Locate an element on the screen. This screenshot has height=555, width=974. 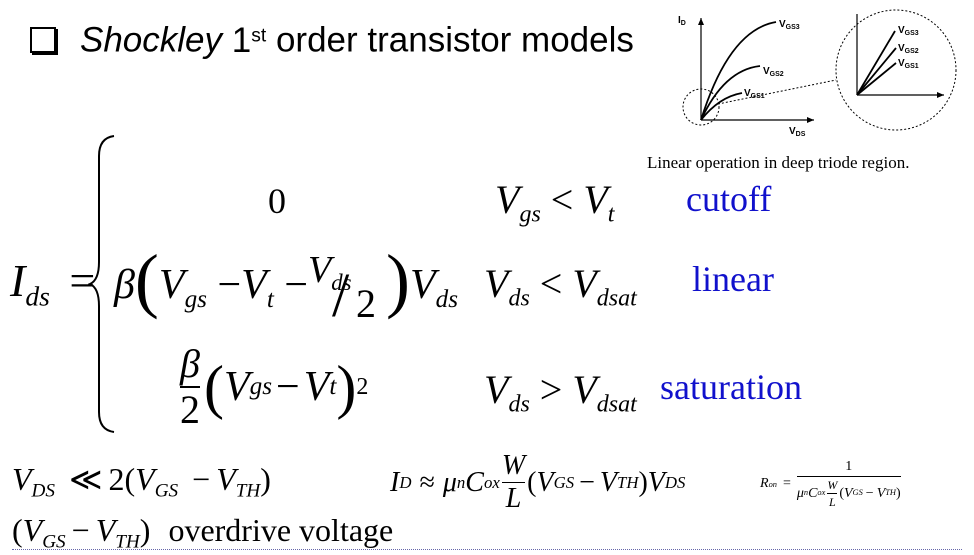
zoom-connector is located at coordinates (777, 92).